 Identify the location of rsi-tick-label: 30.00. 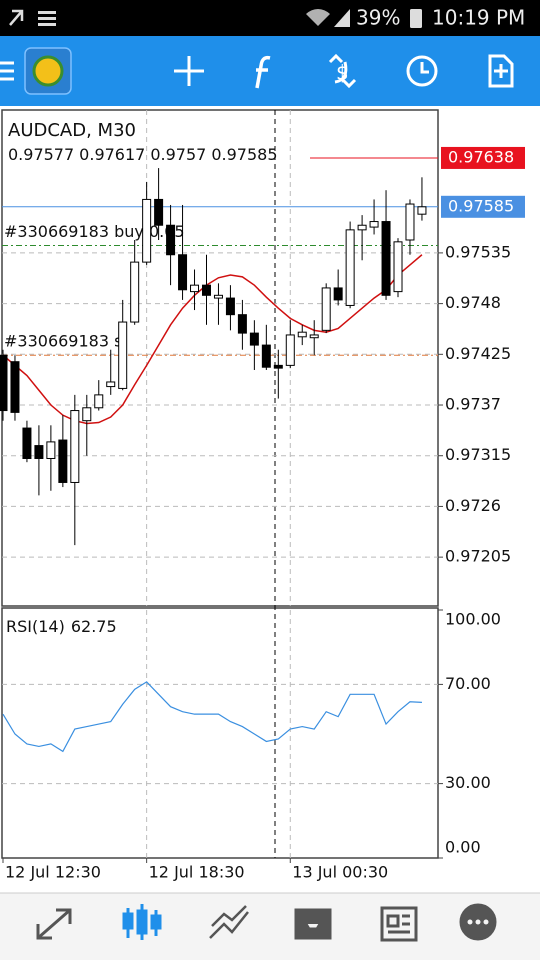
(468, 782).